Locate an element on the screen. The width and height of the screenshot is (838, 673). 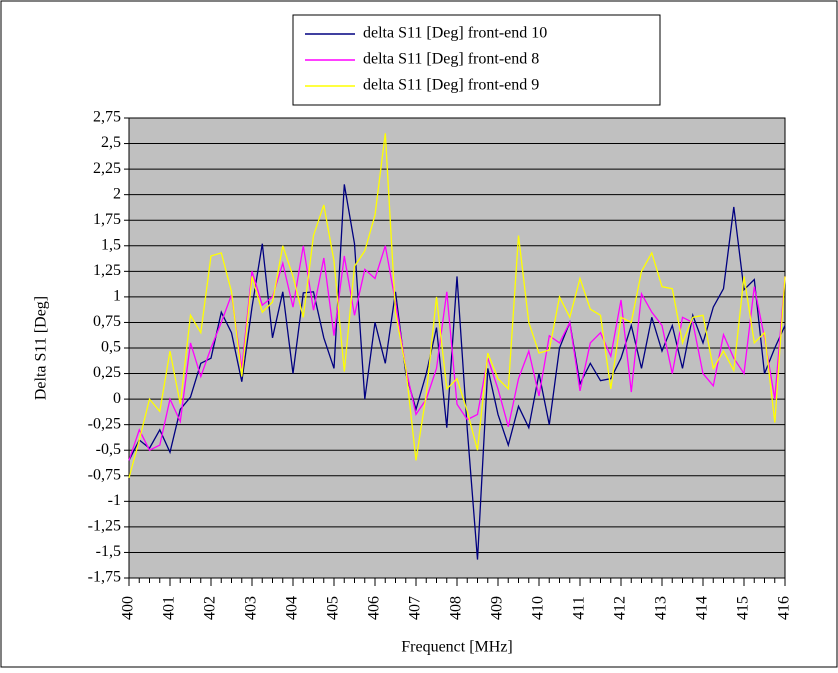
y-tick-label: -1,75 is located at coordinates (104, 577).